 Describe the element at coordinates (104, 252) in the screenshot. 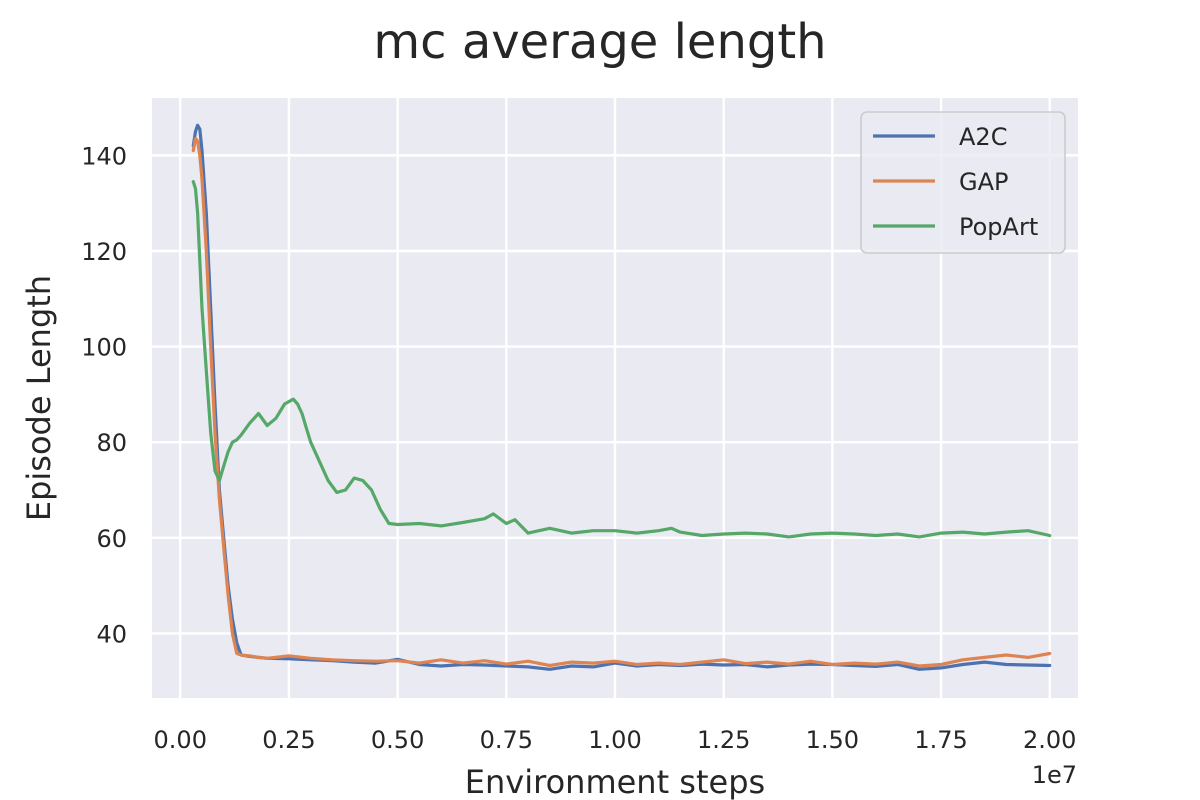

I see `y-tick-label: 120` at that location.